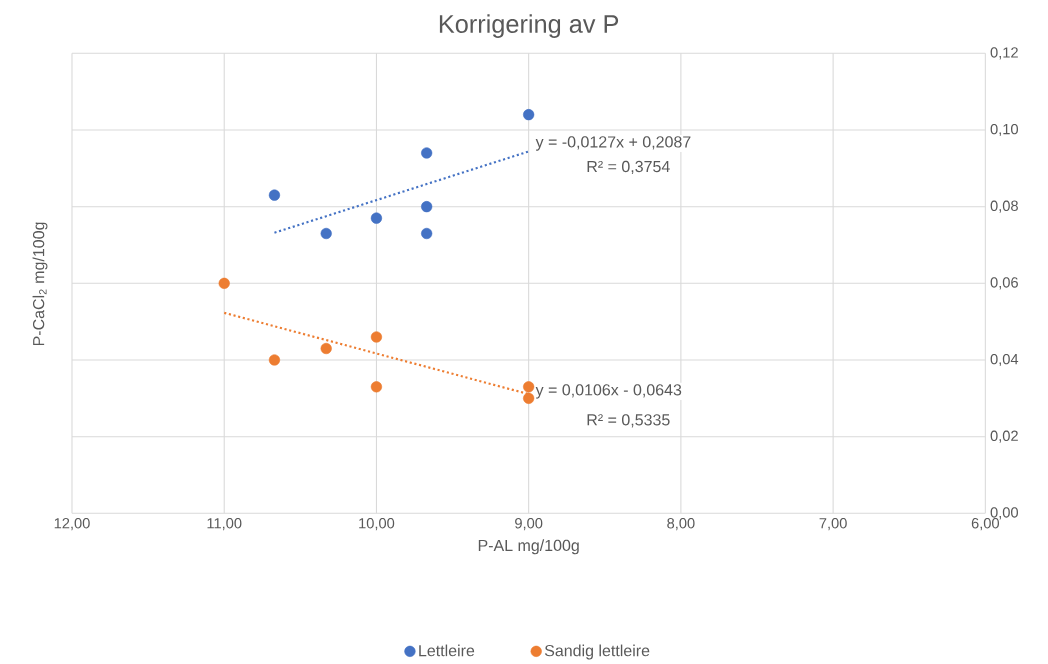 The width and height of the screenshot is (1048, 664). What do you see at coordinates (628, 167) in the screenshot?
I see `annotation: R² = 0,3754` at bounding box center [628, 167].